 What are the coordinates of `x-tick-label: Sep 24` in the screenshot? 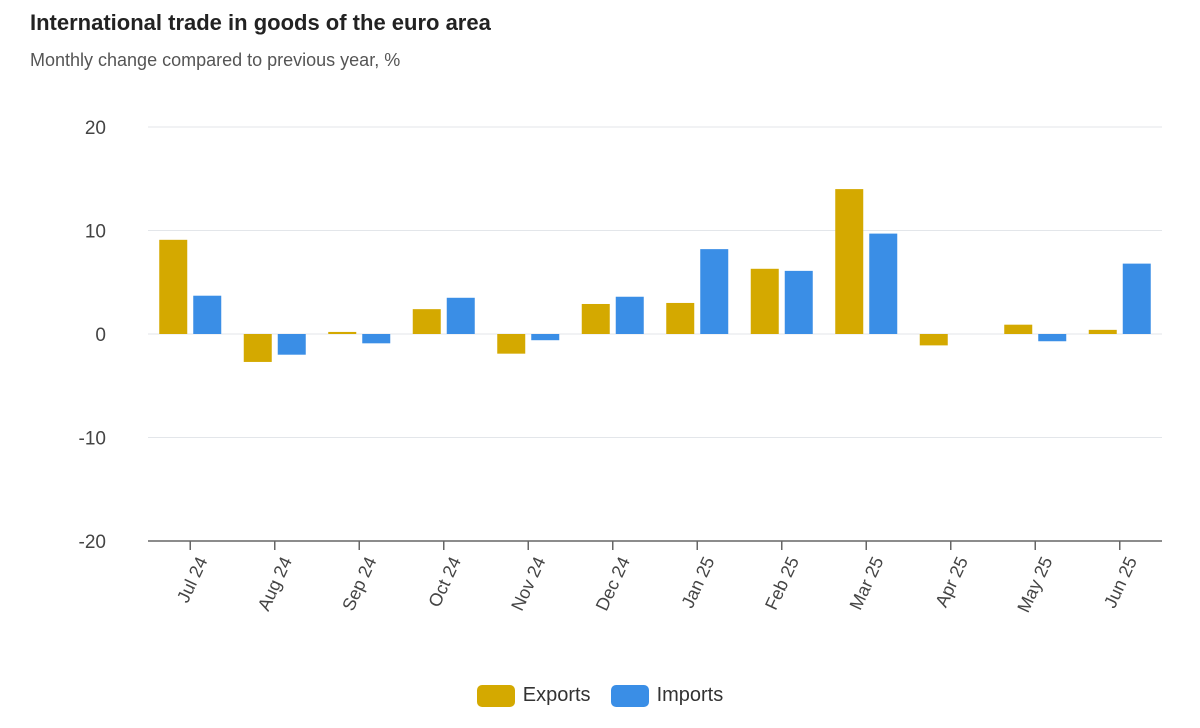 It's located at (359, 584).